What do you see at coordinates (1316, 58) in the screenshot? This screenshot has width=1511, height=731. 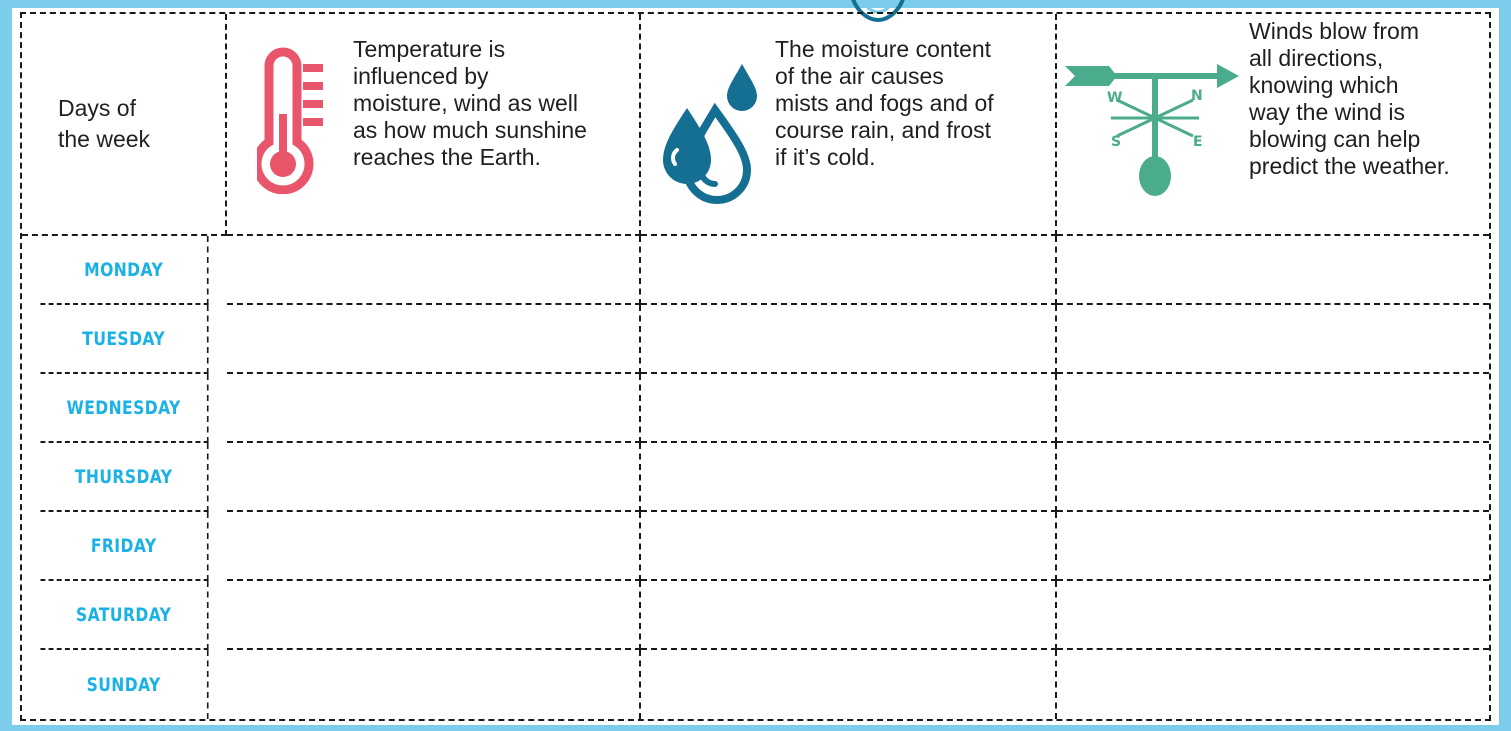 I see `wind-line: all directions,` at bounding box center [1316, 58].